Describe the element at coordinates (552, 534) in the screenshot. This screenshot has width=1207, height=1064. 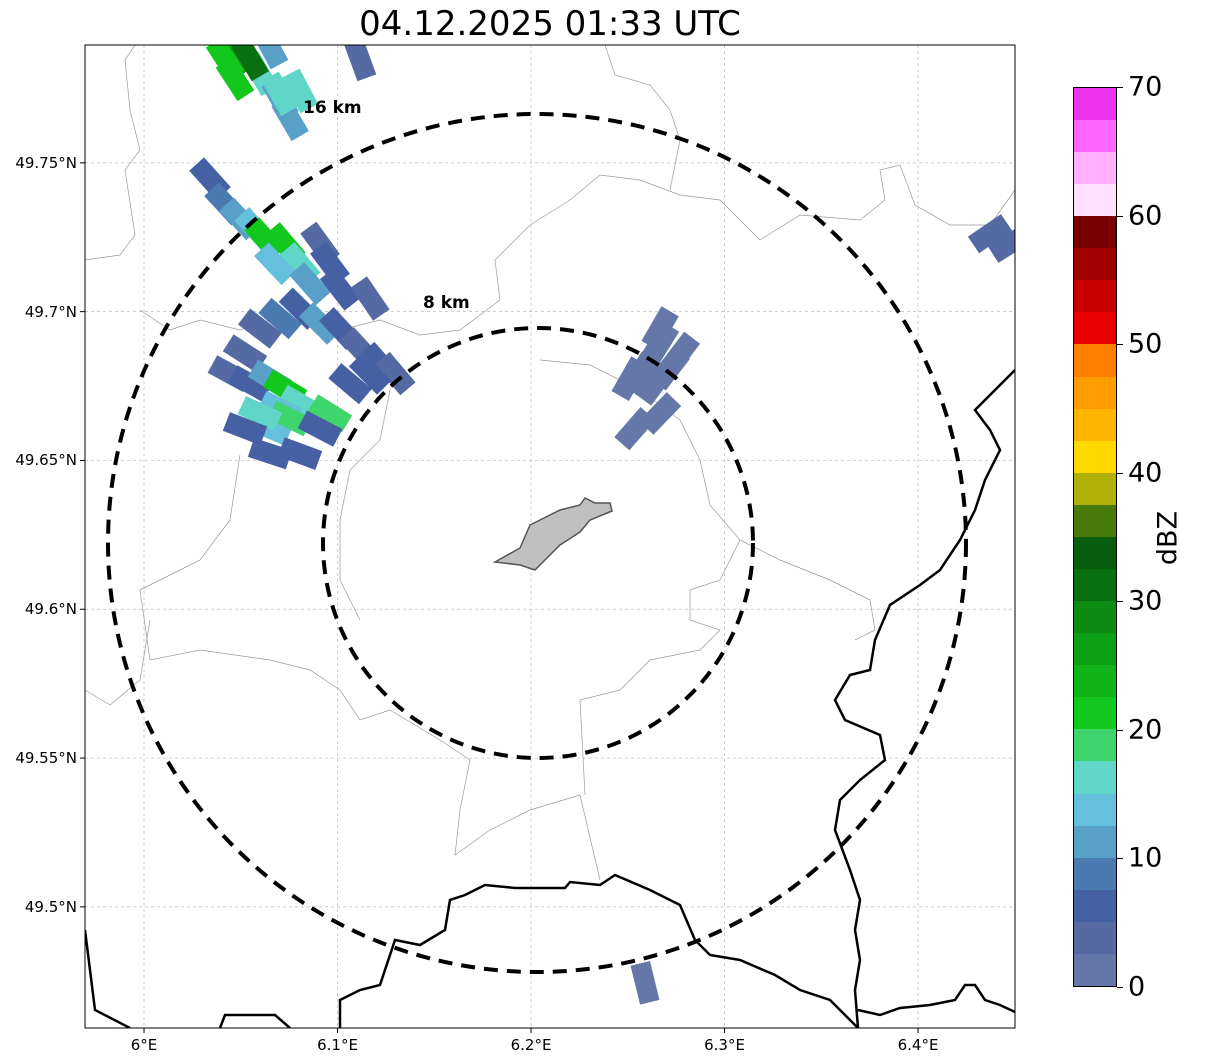
I see `city-outline` at that location.